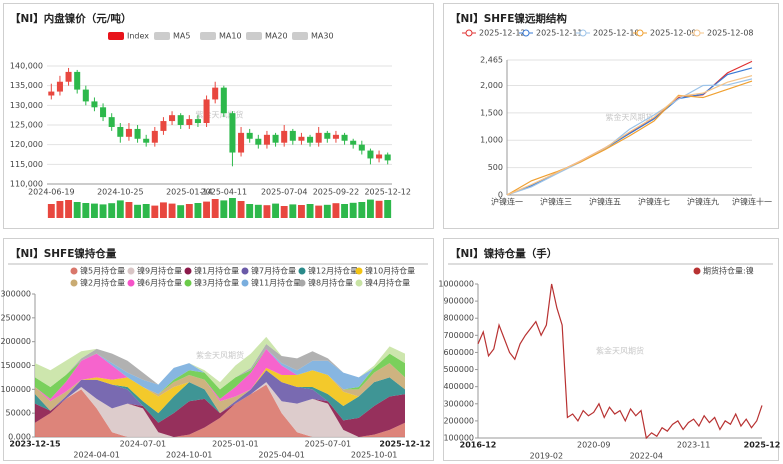 This screenshot has height=464, width=783. I want to click on legend-label: 期货持仓量:镍, so click(728, 271).